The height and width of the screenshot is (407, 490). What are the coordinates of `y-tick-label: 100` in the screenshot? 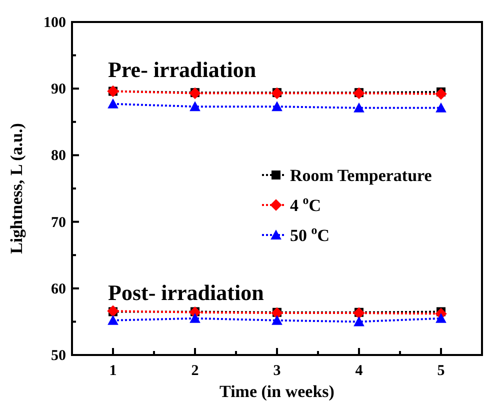 It's located at (55, 23).